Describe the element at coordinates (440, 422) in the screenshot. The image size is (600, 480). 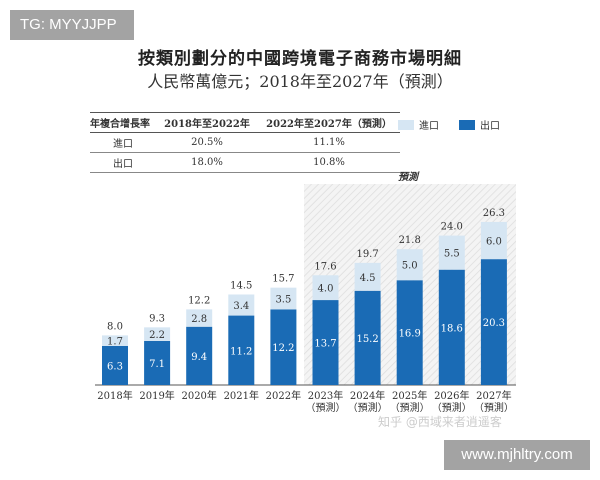
I see `zhihu-watermark: 知乎 @西域来者逍遥客` at that location.